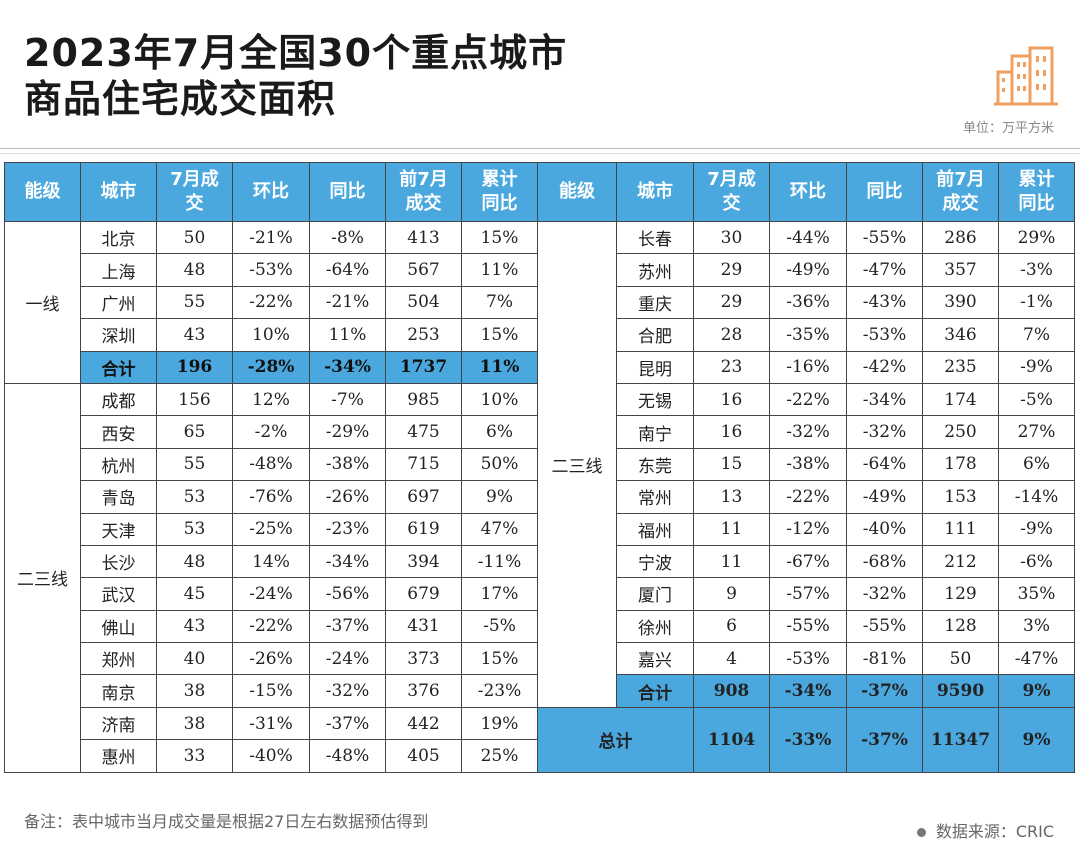 This screenshot has width=1080, height=863. What do you see at coordinates (884, 659) in the screenshot?
I see `value-cell: -81%` at bounding box center [884, 659].